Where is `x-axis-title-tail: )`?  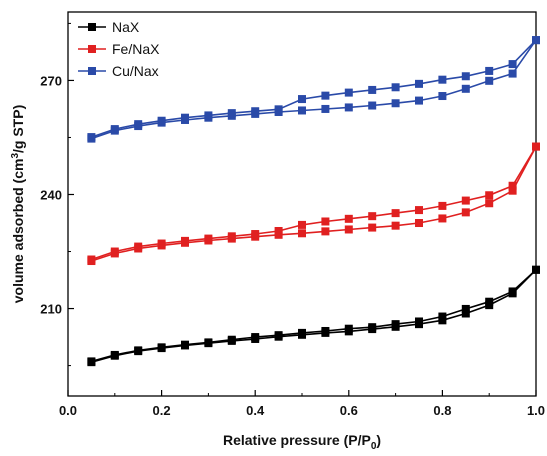
x-axis-title-tail: ) is located at coordinates (378, 440).